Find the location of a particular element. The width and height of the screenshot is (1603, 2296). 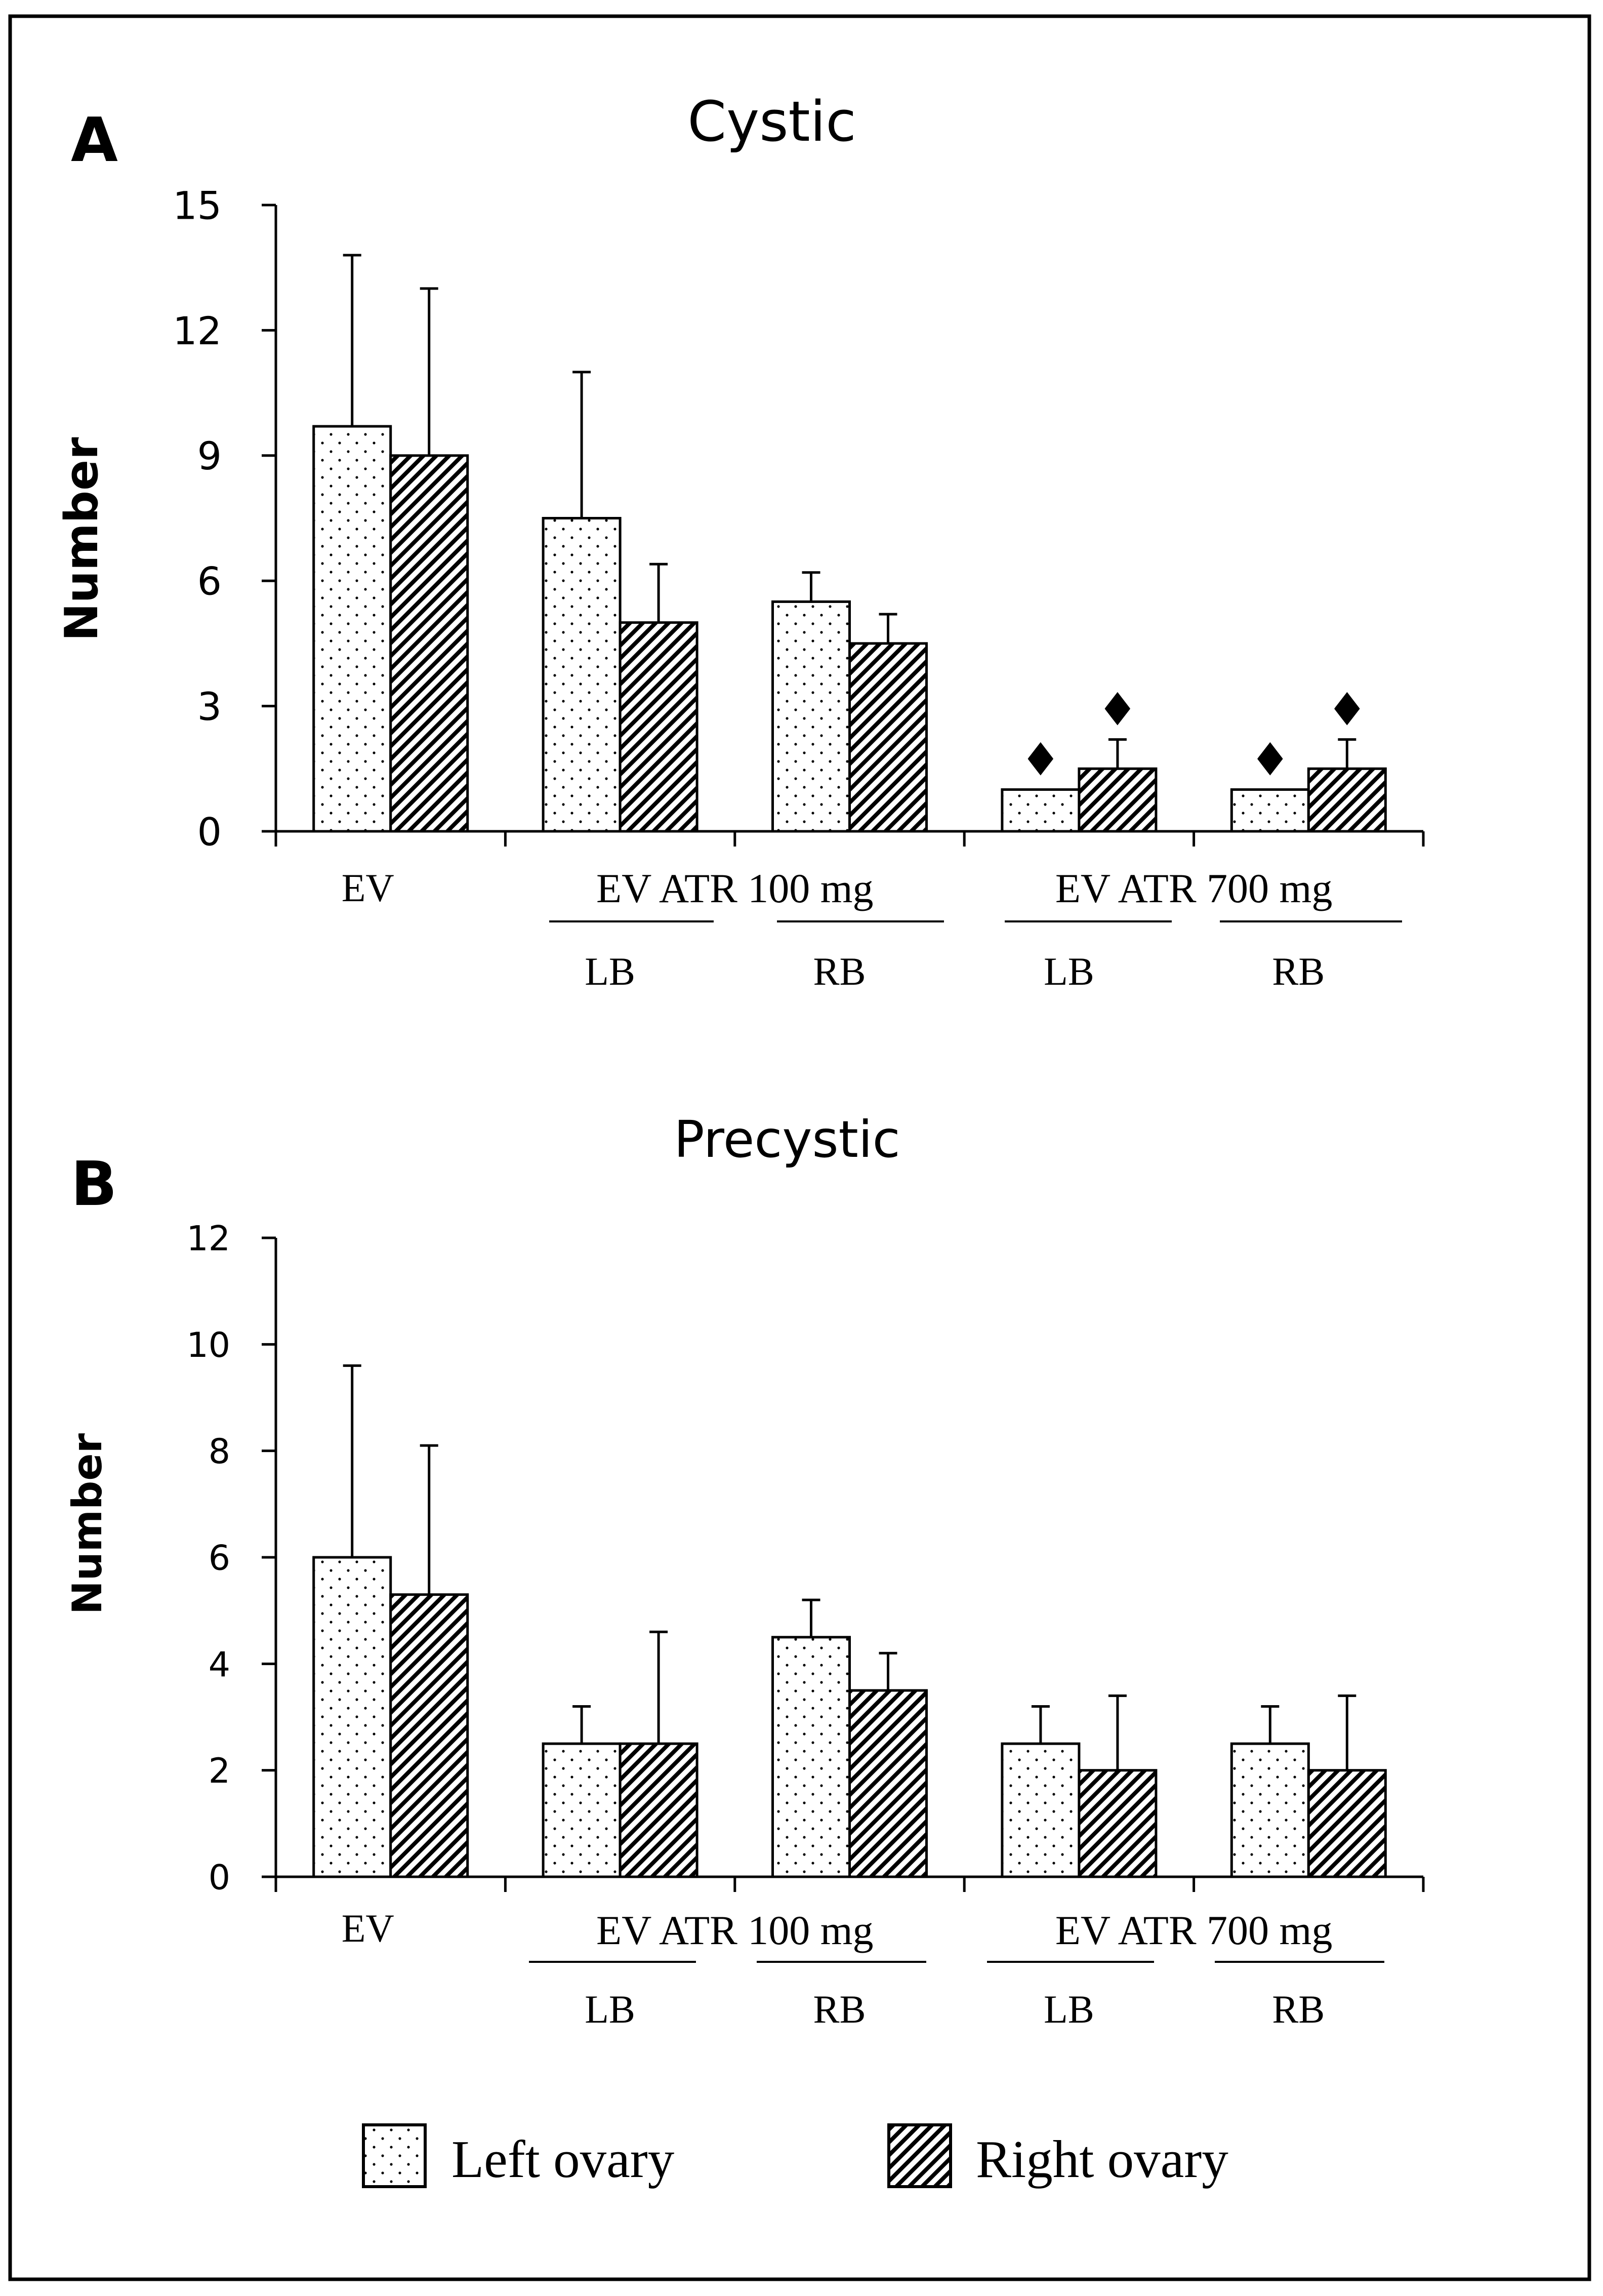

y-tick-label: 2 is located at coordinates (219, 1771).